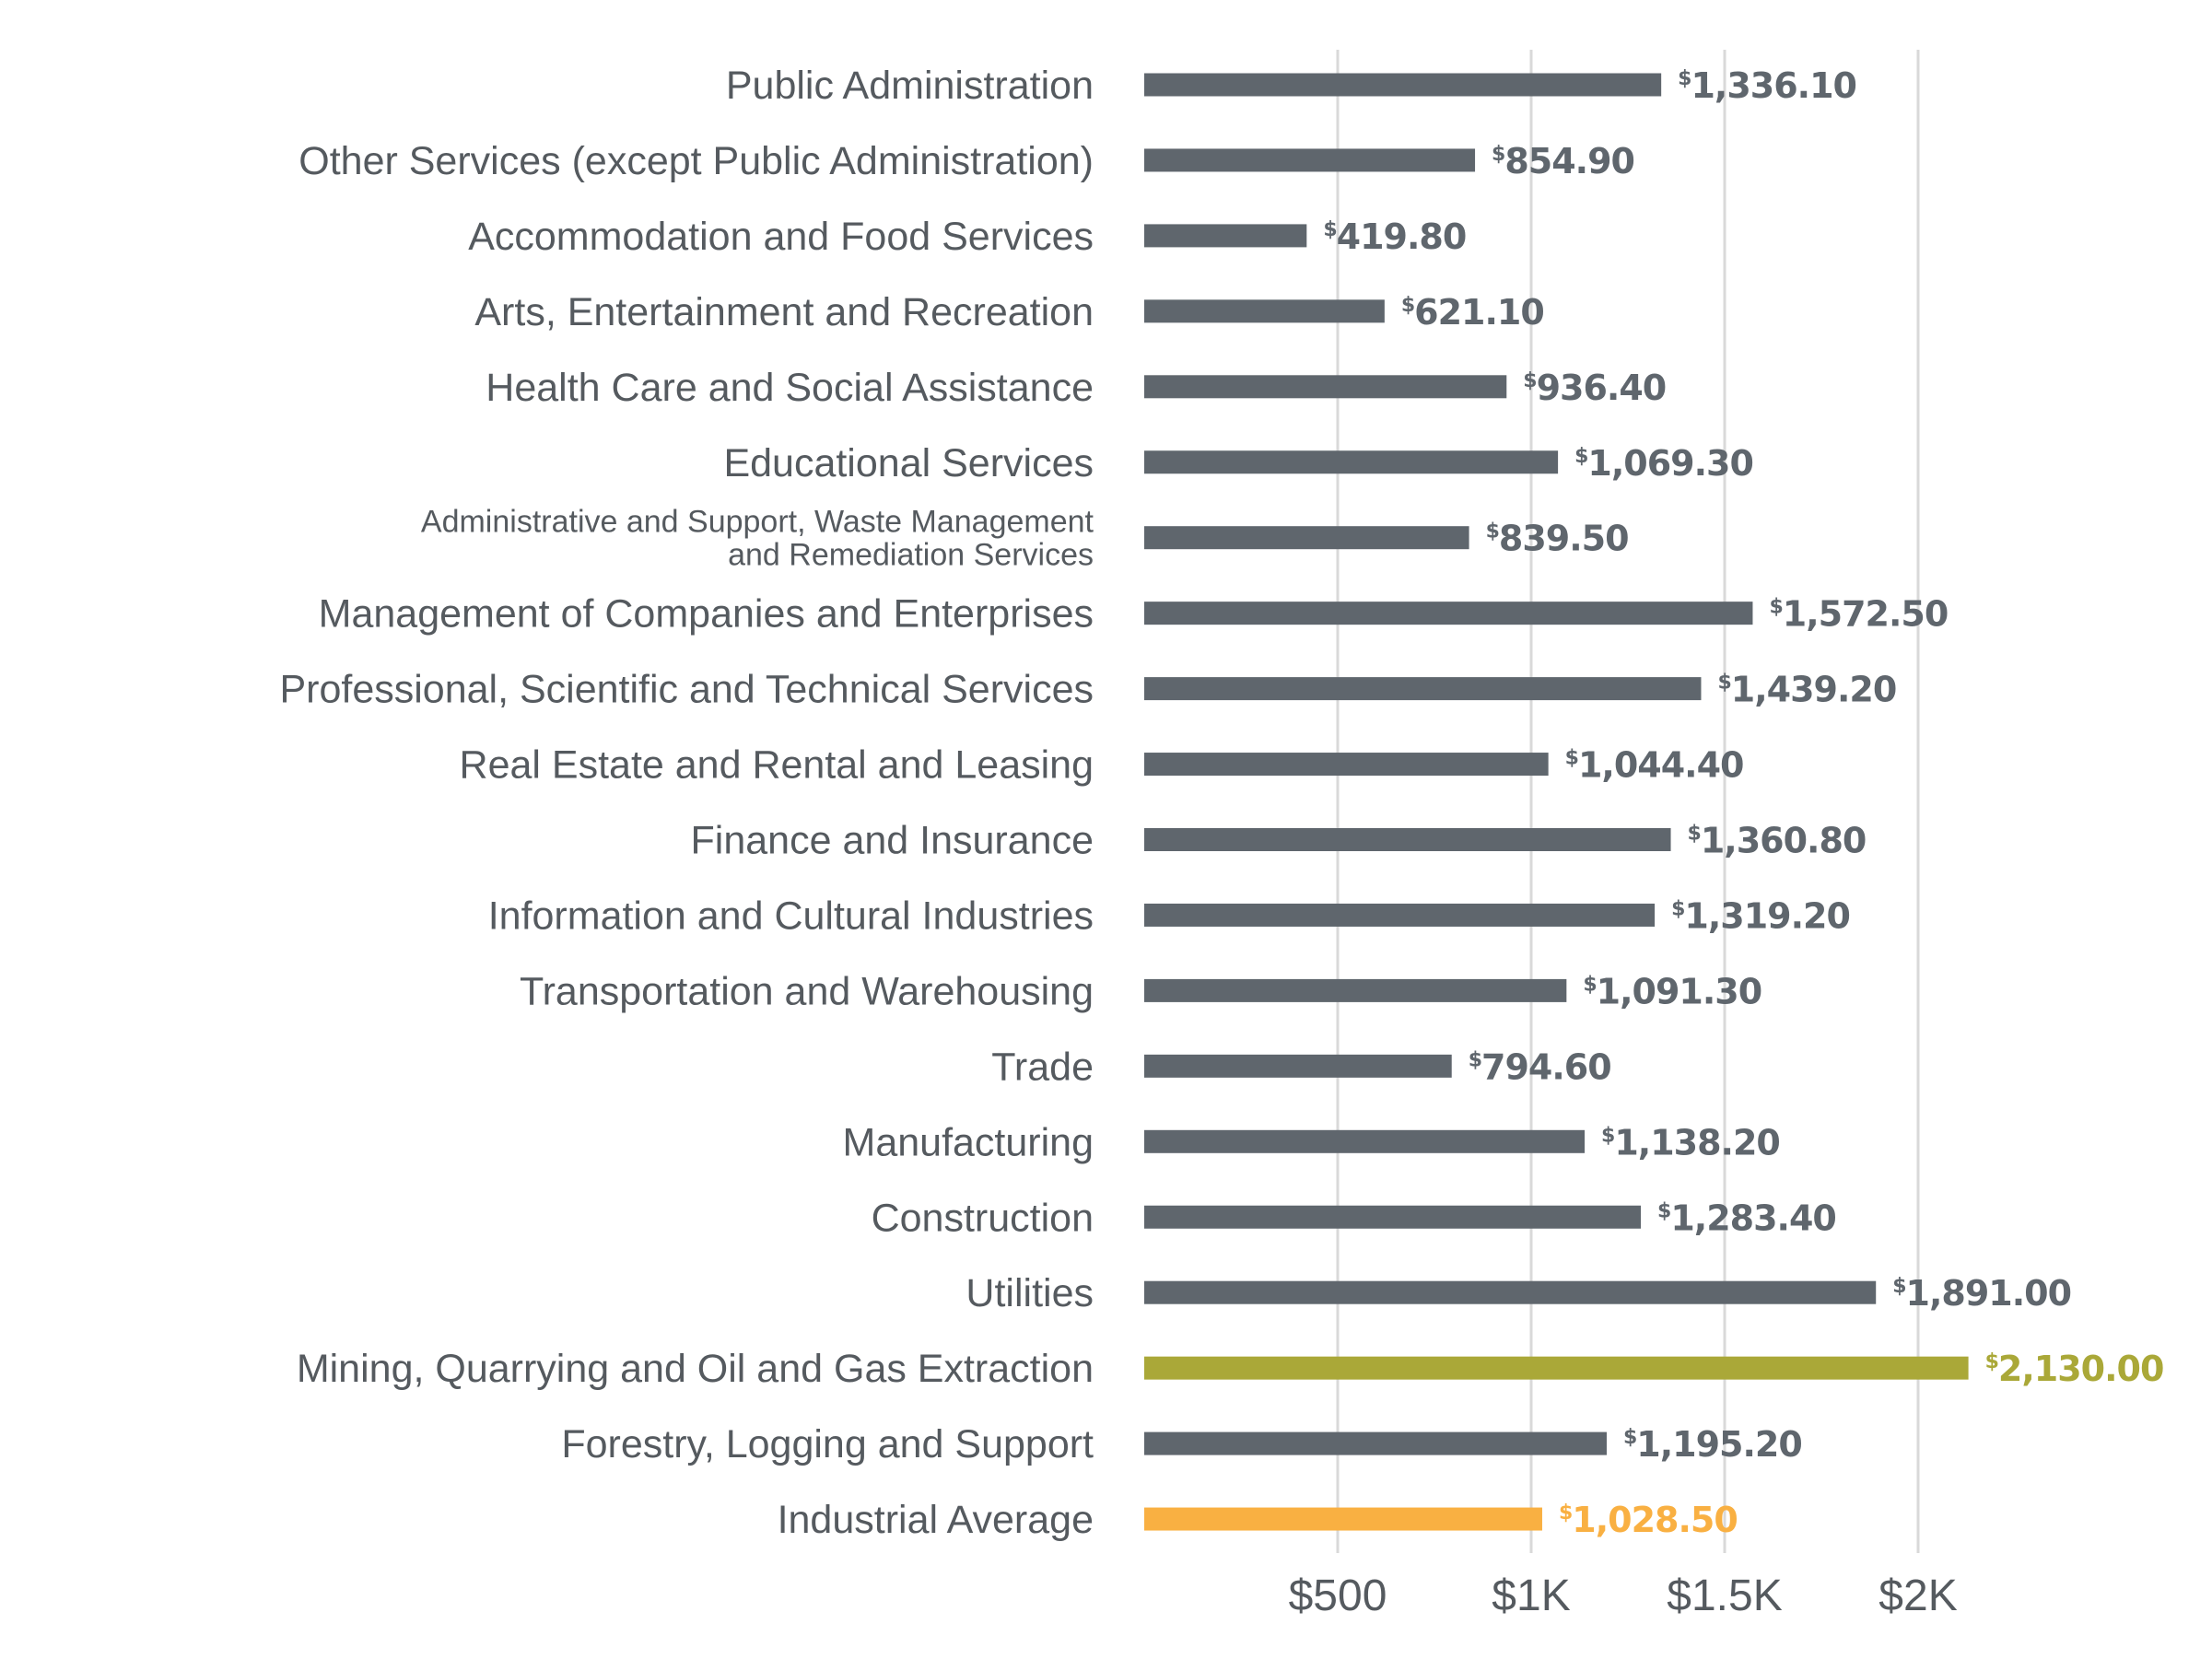 This screenshot has height=1659, width=2212. What do you see at coordinates (911, 555) in the screenshot?
I see `category-label-line: and Remediation Services` at bounding box center [911, 555].